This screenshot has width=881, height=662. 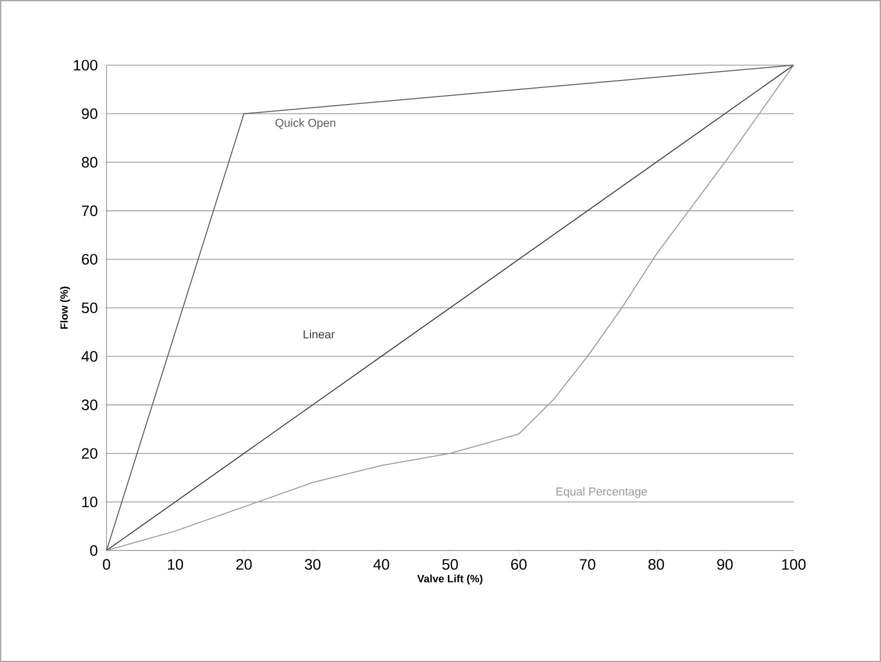 I want to click on y-tick-label: 60, so click(x=90, y=259).